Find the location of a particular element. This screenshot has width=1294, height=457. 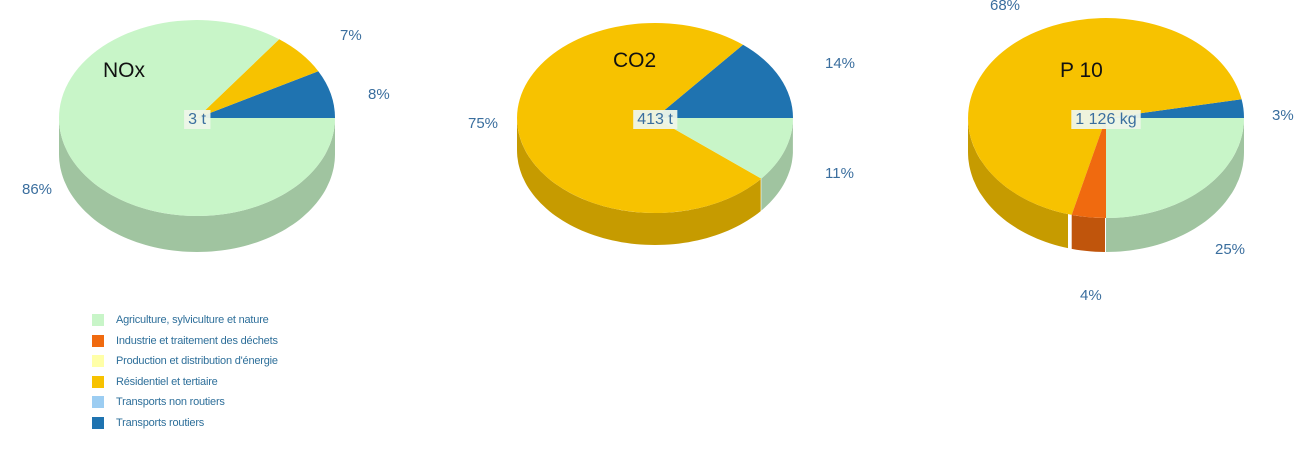

legend-label: Agriculture, sylviculture et nature is located at coordinates (192, 320).